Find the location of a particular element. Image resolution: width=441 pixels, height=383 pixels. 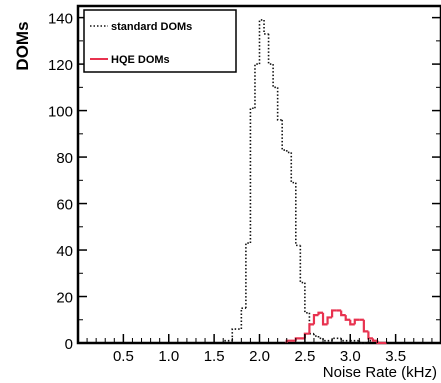

legend-box is located at coordinates (160, 41).